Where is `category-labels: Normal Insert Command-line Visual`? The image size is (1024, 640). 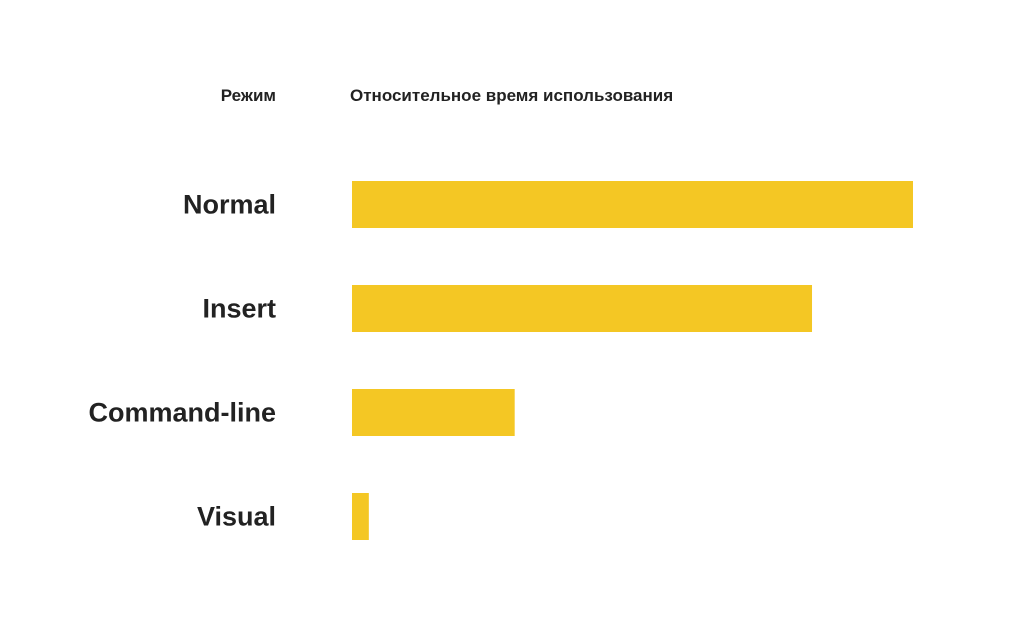 category-labels: Normal Insert Command-line Visual is located at coordinates (182, 361).